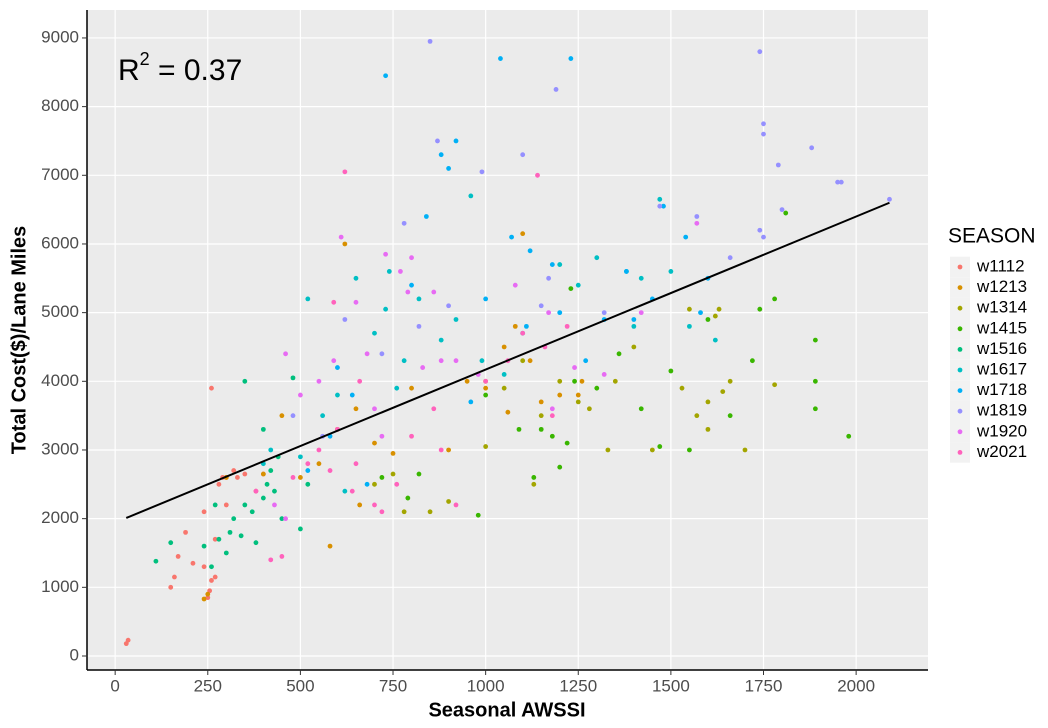 This screenshot has width=1048, height=728. I want to click on y-tick-label: 2000, so click(60, 517).